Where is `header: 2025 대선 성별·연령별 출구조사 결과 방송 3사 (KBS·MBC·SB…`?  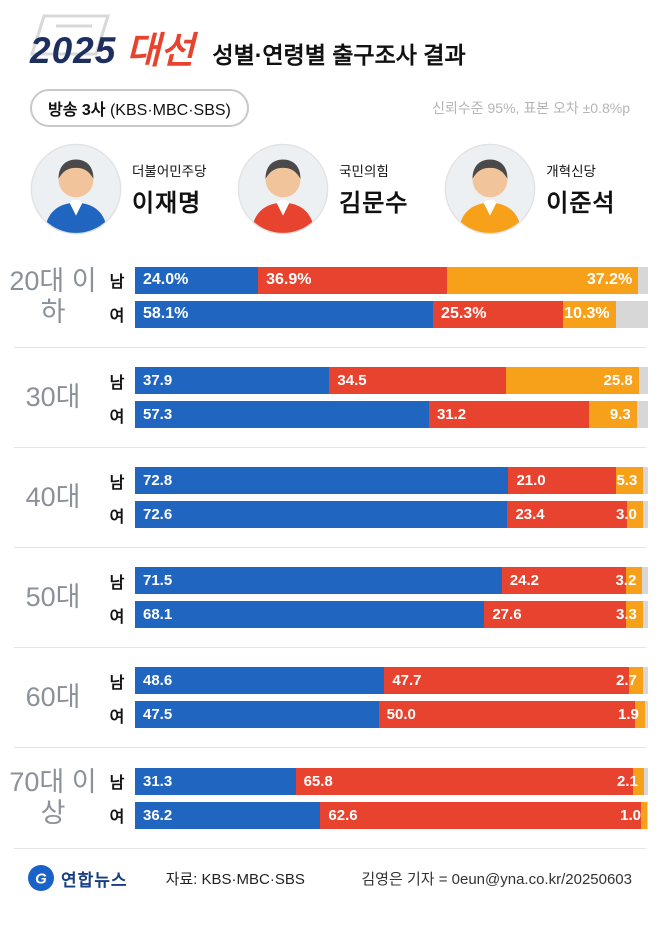 header: 2025 대선 성별·연령별 출구조사 결과 방송 3사 (KBS·MBC·SB… is located at coordinates (330, 63).